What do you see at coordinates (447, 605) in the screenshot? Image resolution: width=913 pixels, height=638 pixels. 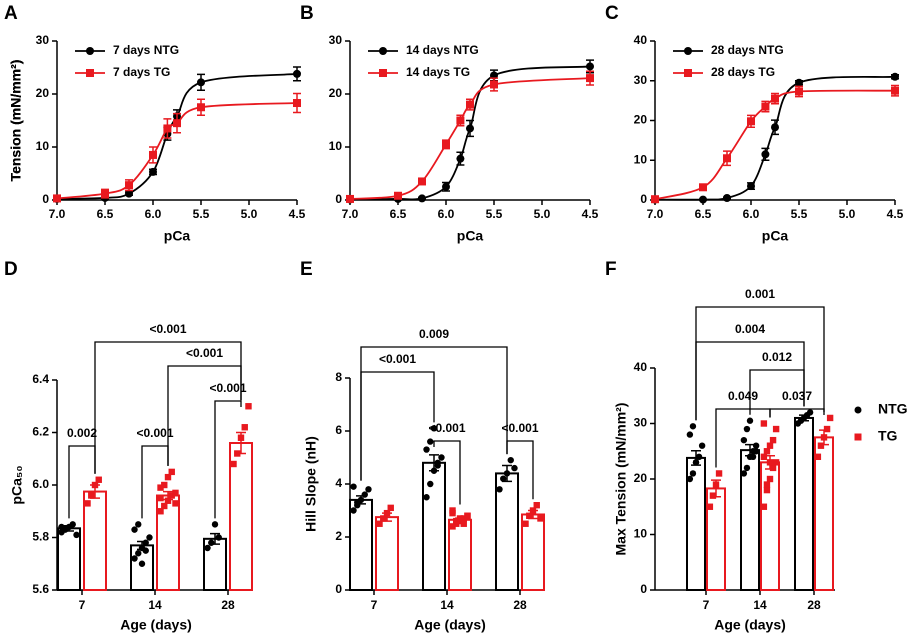 I see `x-tick-label: 14` at bounding box center [447, 605].